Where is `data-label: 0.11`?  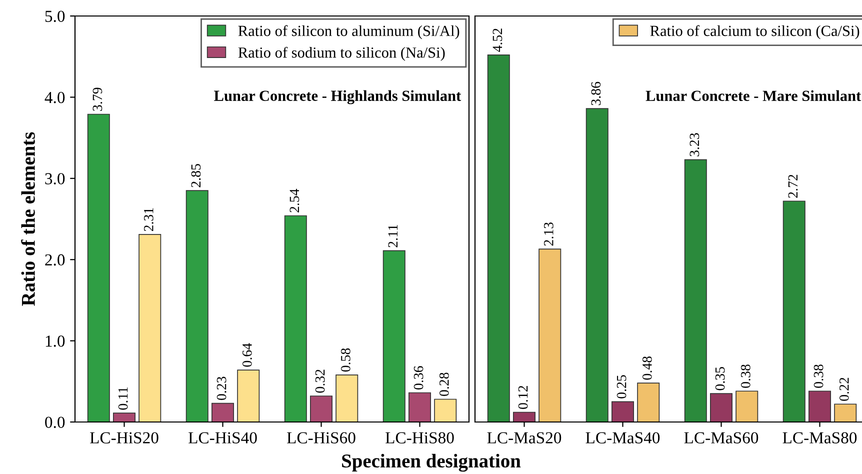
data-label: 0.11 is located at coordinates (123, 398).